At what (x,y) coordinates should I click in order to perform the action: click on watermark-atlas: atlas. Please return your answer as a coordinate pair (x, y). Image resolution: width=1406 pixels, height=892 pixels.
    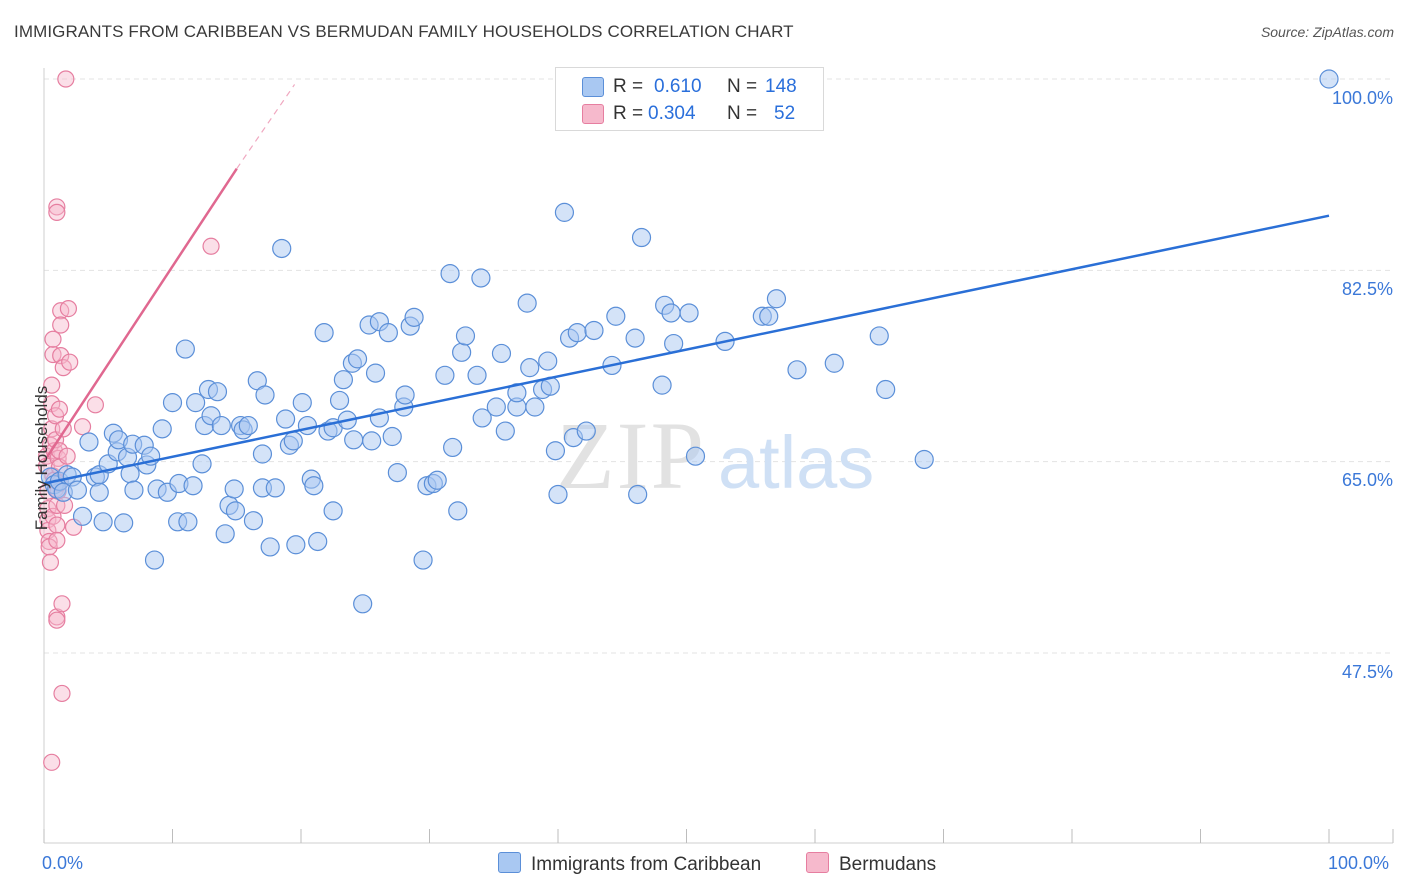
    Looking at the image, I should click on (796, 462).